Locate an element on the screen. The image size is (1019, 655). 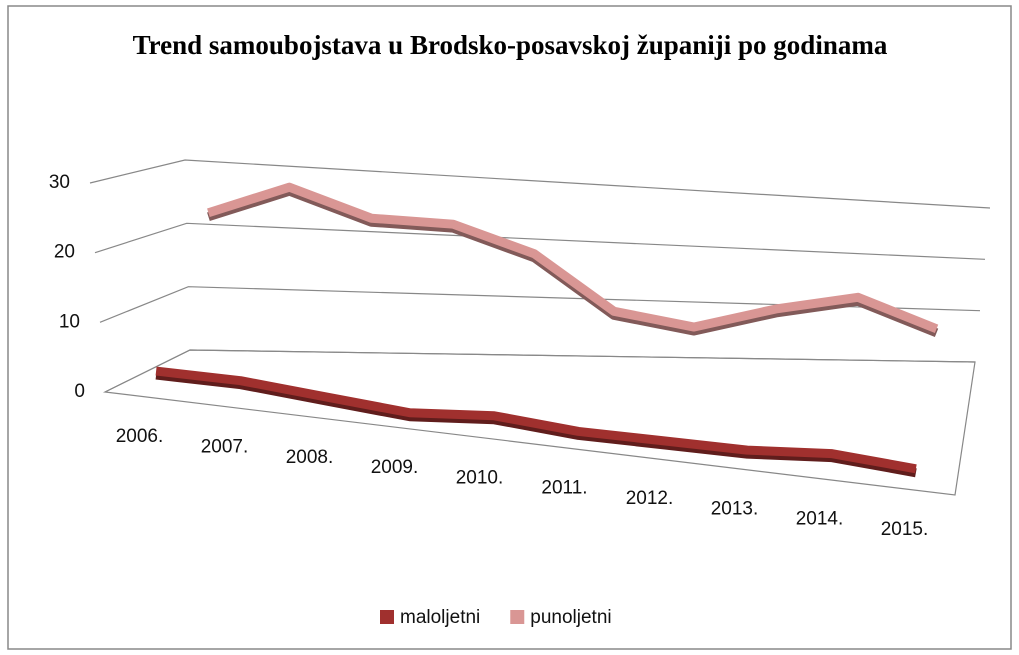
x-tick-label: 2008. is located at coordinates (310, 457).